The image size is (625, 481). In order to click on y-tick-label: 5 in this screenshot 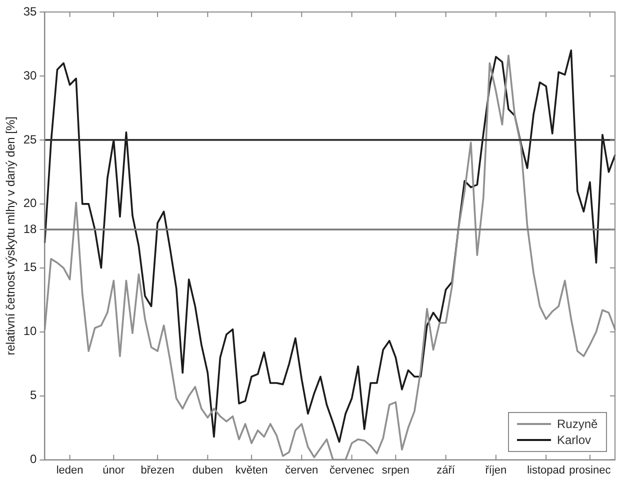, I will do `click(34, 395)`.